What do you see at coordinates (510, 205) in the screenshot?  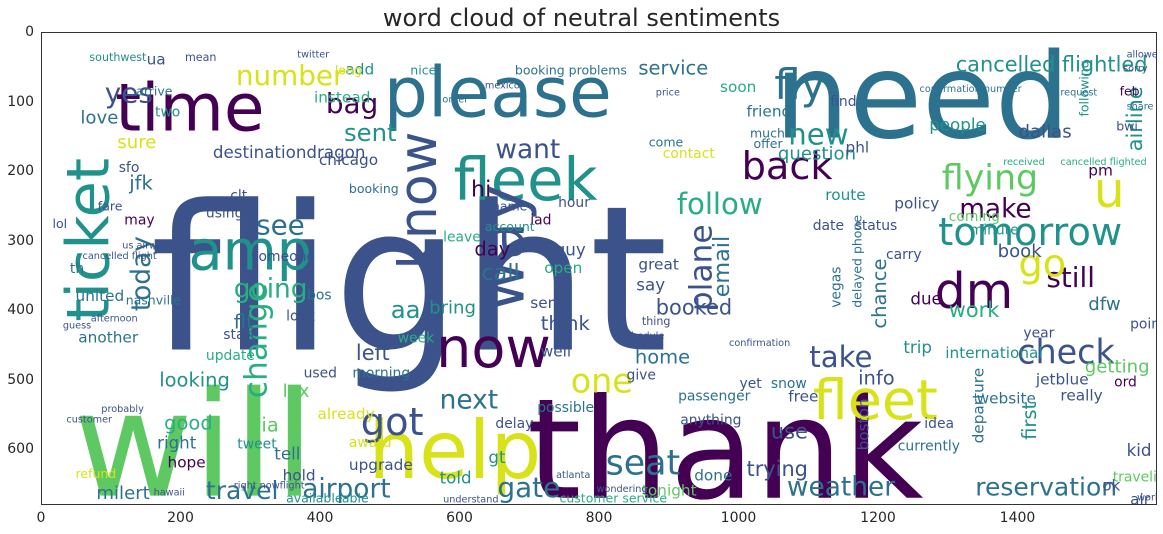 I see `word-name: name` at bounding box center [510, 205].